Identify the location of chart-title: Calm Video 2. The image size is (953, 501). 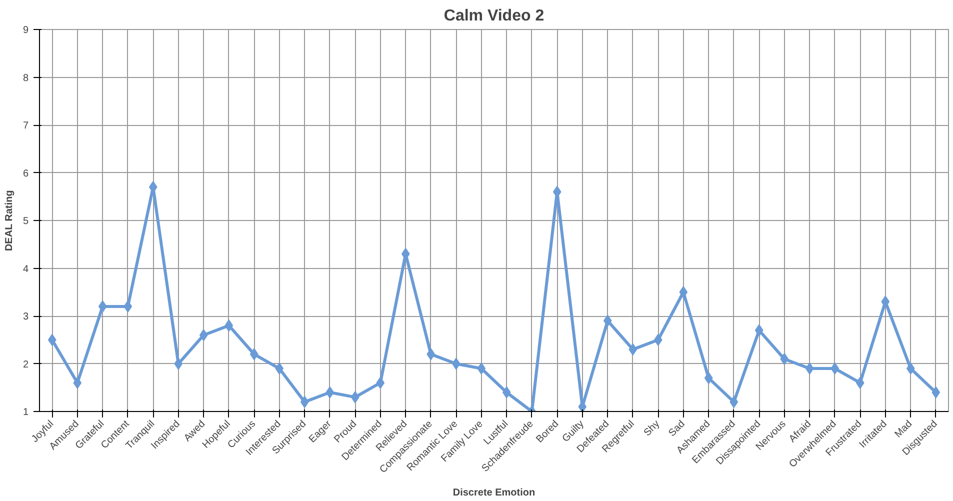
(494, 16).